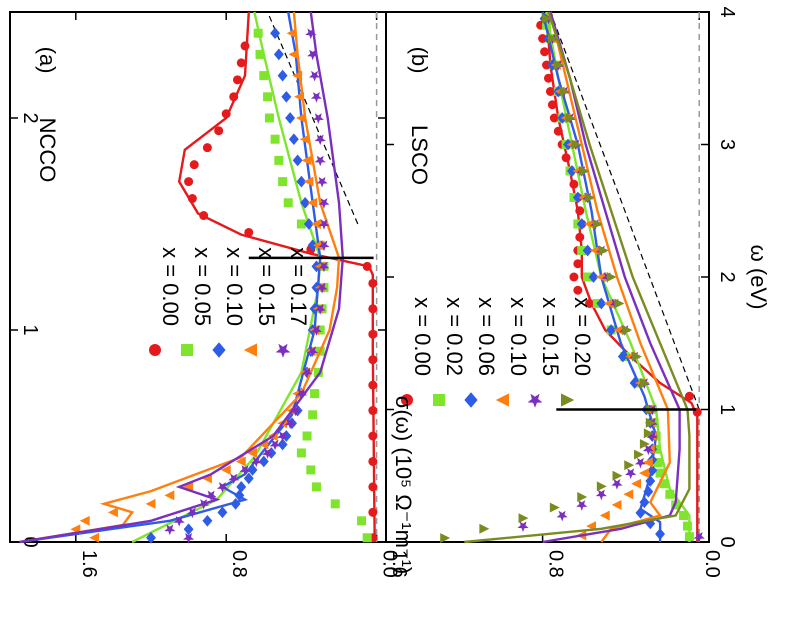 Image resolution: width=789 pixels, height=635 pixels. What do you see at coordinates (727, 144) in the screenshot?
I see `x-tick-label: 3` at bounding box center [727, 144].